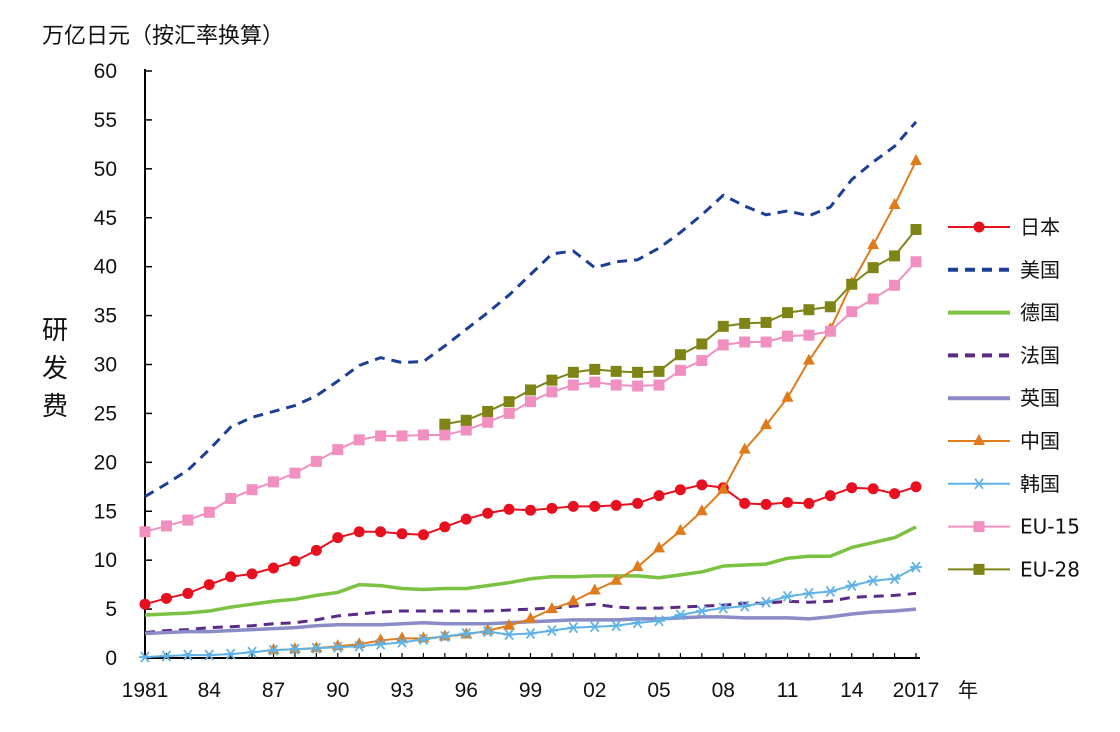 The height and width of the screenshot is (732, 1120). What do you see at coordinates (1004, 227) in the screenshot?
I see `legend-item: 日本` at bounding box center [1004, 227].